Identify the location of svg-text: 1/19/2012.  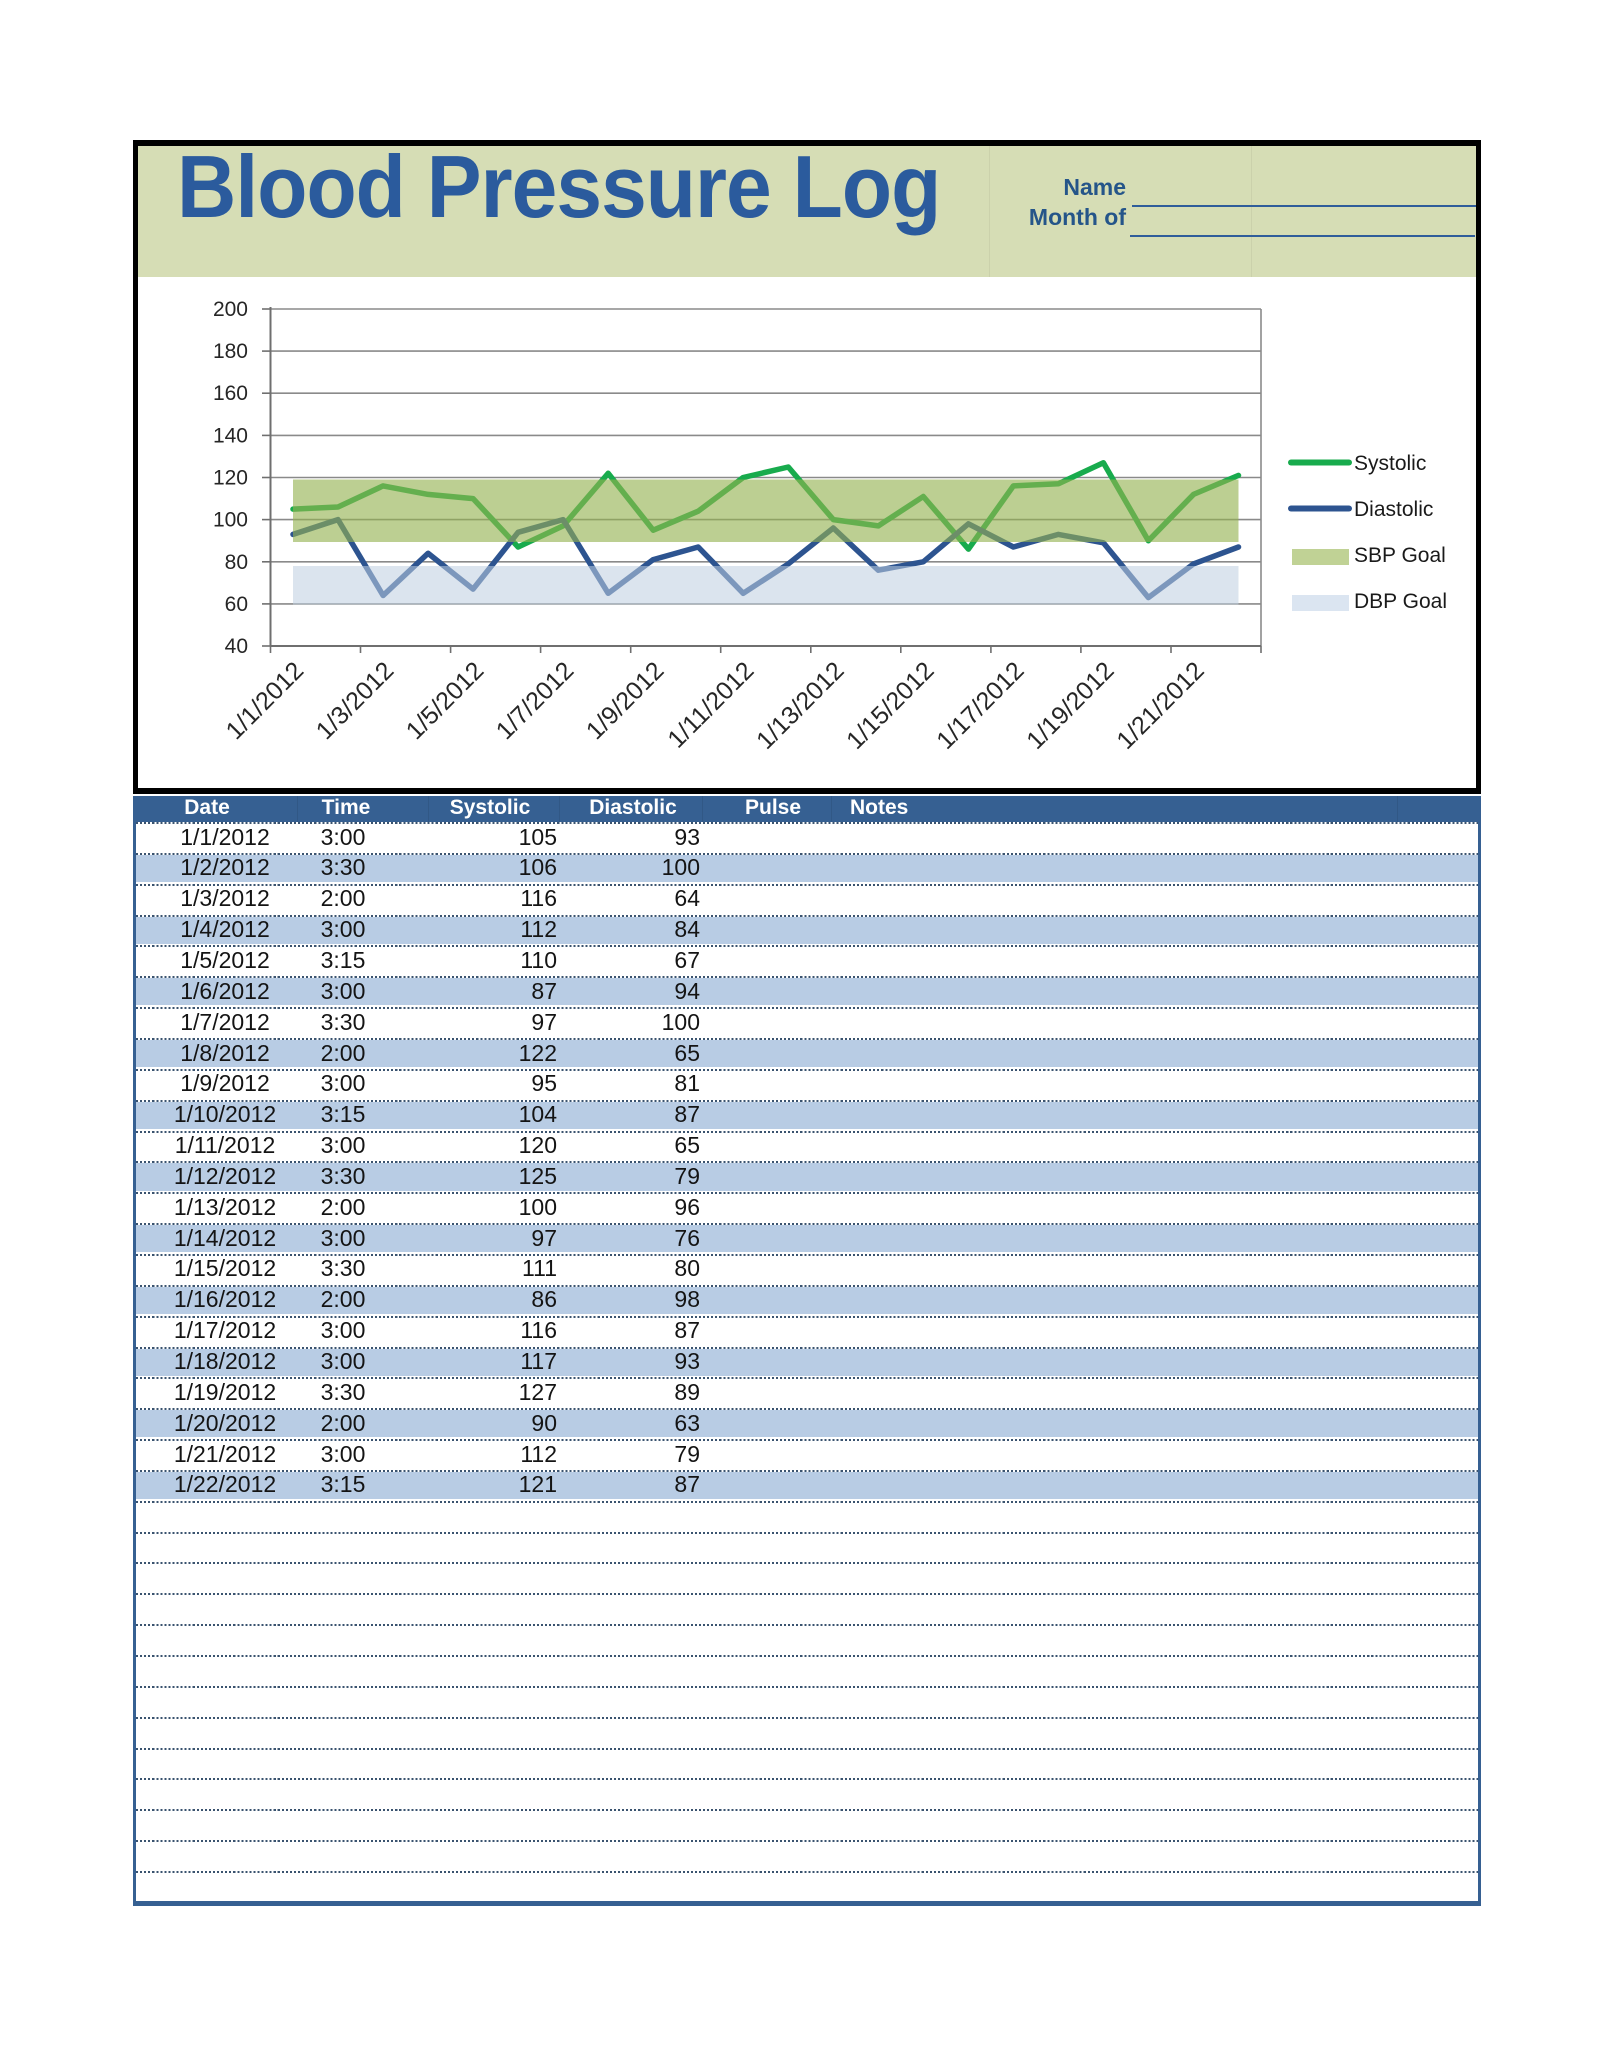
(1070, 705).